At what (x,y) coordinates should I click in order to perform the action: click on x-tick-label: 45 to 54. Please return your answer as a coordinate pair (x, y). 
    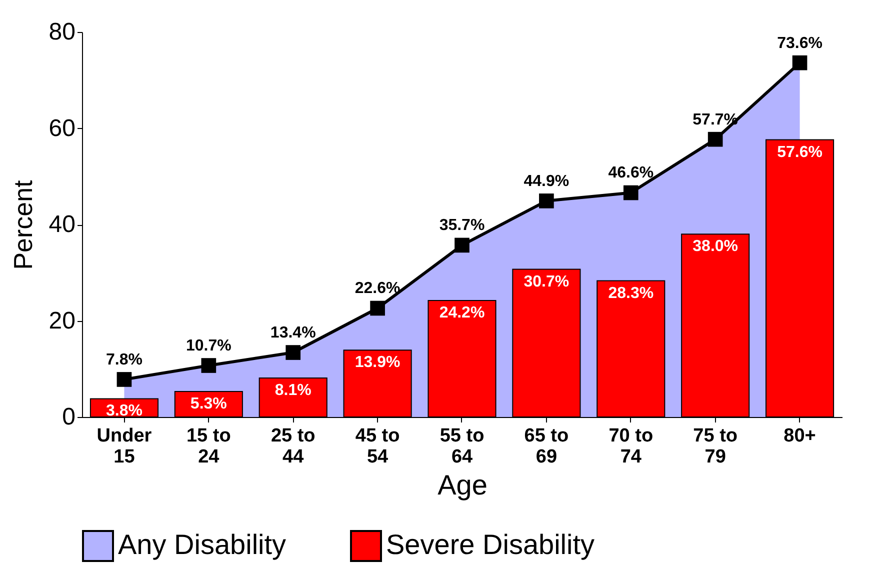
    Looking at the image, I should click on (377, 447).